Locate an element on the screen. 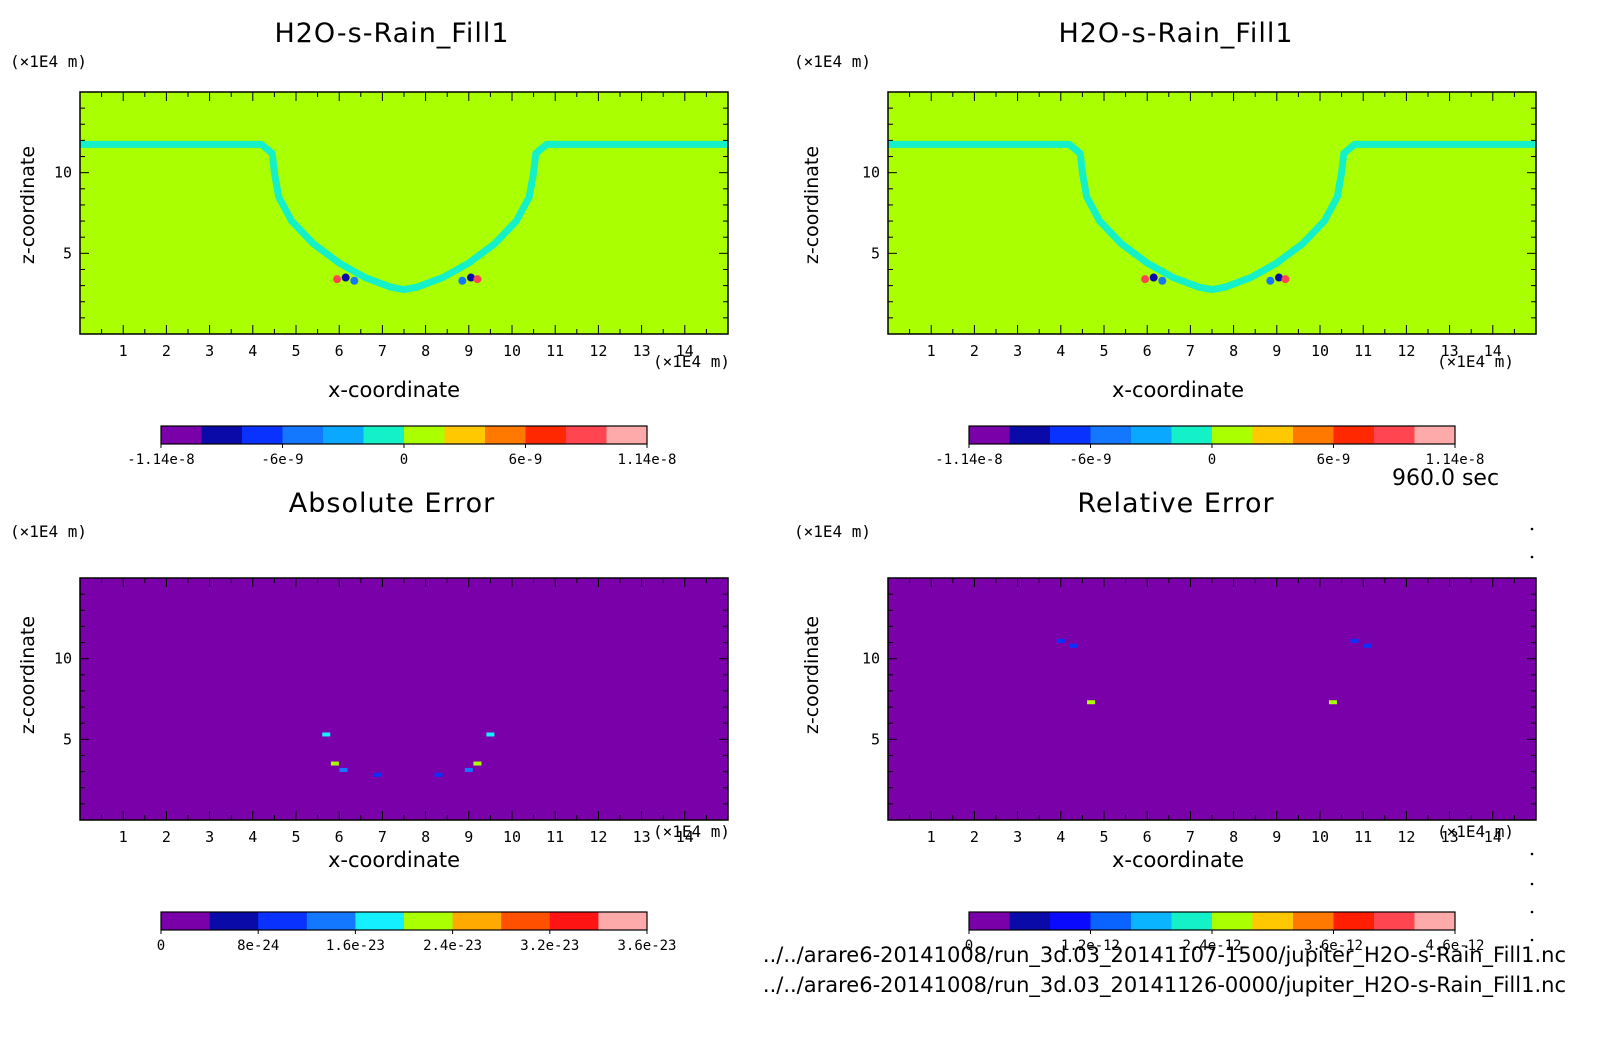  colorbar-tick-label: 8e-24 is located at coordinates (258, 946).